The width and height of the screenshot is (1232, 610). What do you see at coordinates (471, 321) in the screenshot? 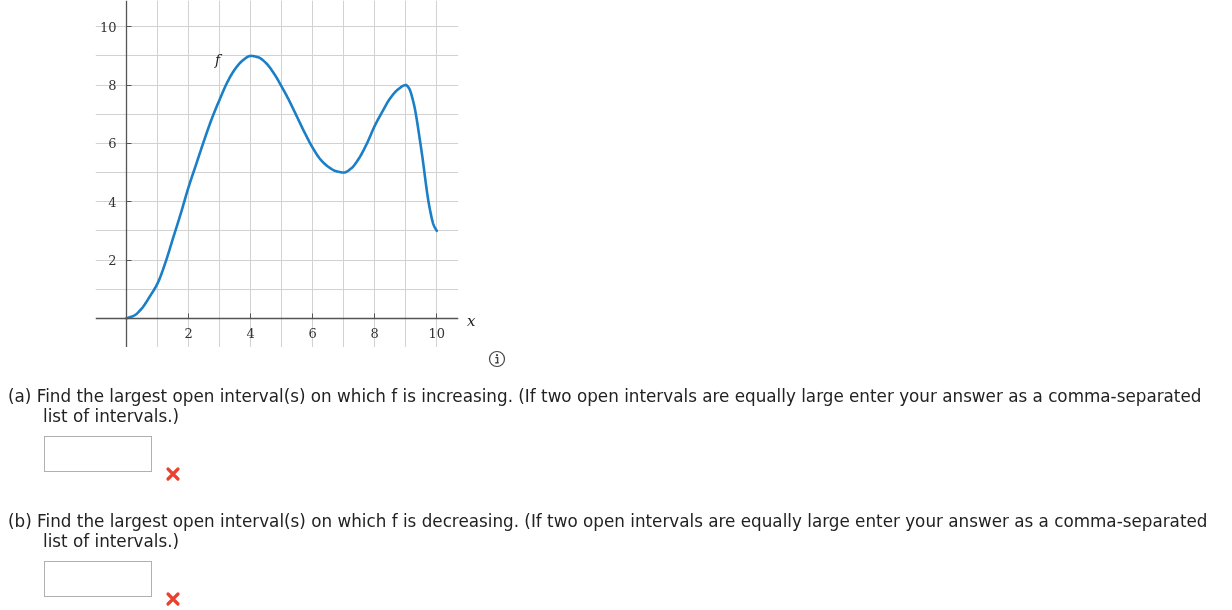
I see `x-axis-title: x` at bounding box center [471, 321].